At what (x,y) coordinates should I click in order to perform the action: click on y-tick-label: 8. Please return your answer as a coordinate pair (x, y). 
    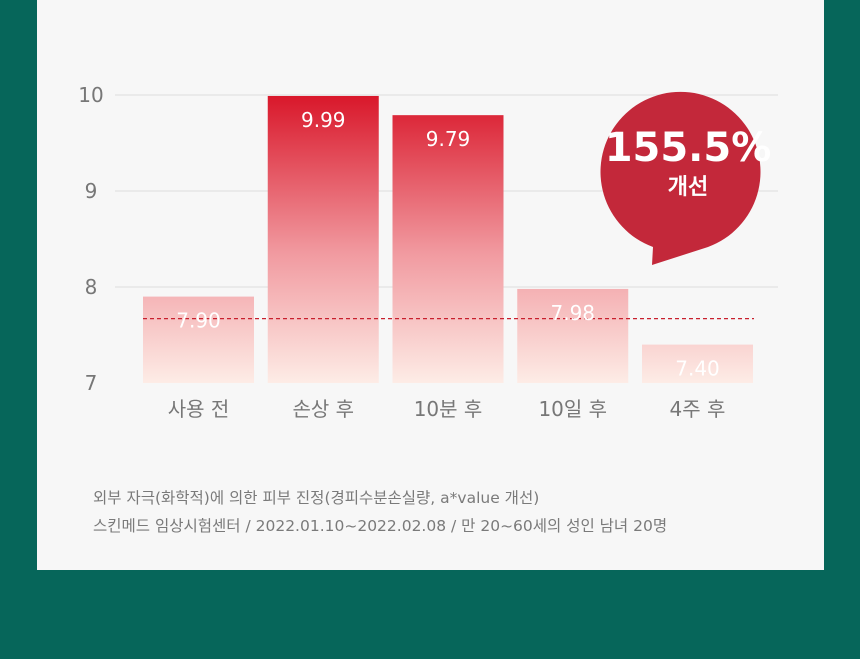
    Looking at the image, I should click on (91, 287).